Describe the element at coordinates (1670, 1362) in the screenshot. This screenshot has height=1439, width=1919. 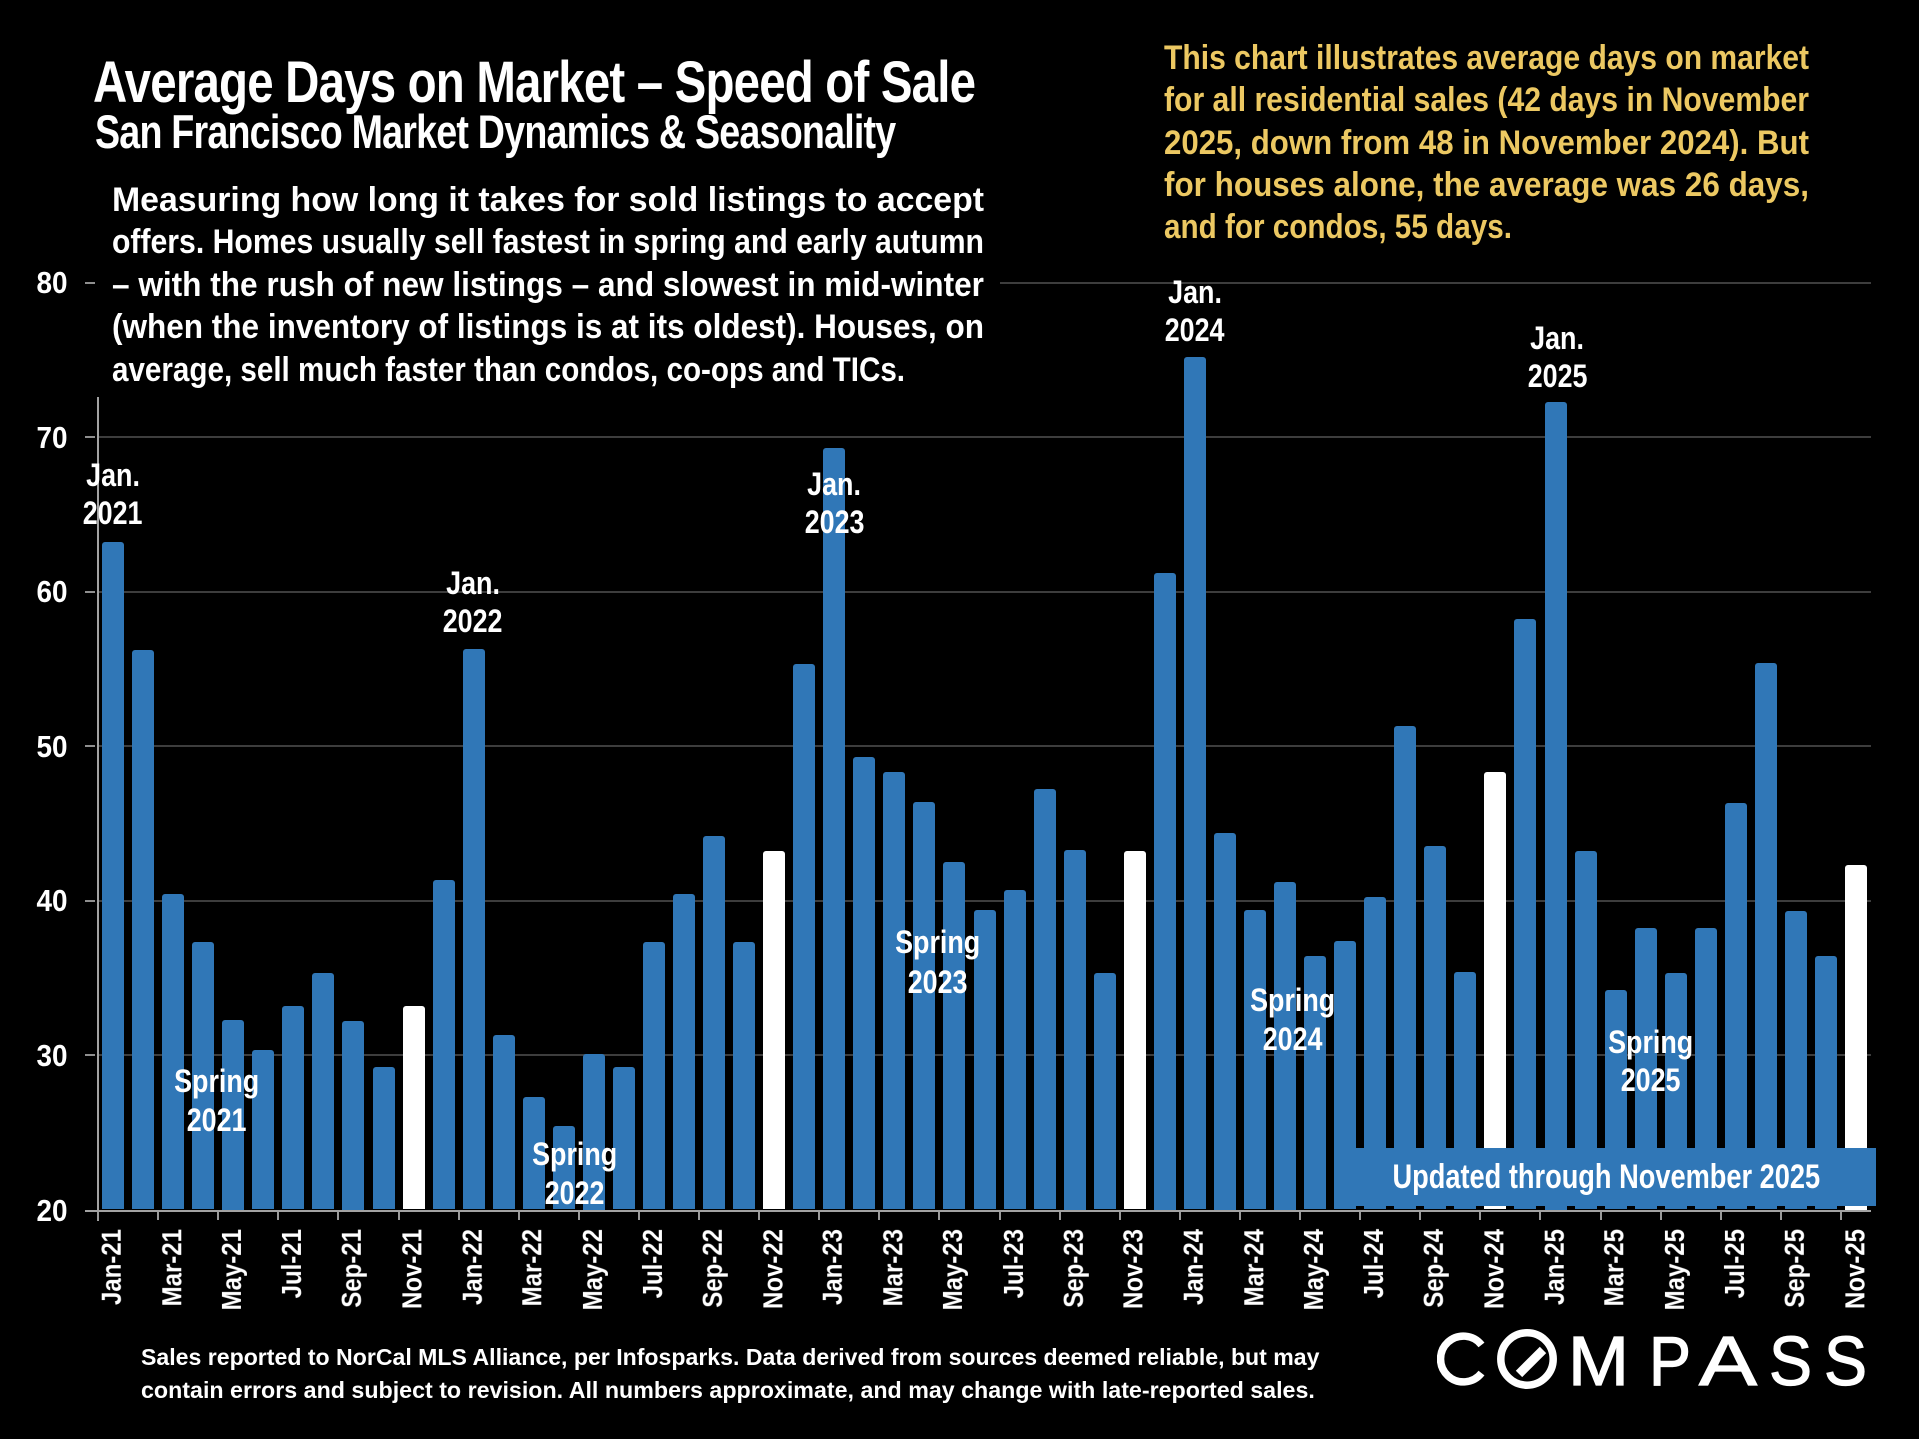
I see `svg-text: P` at that location.